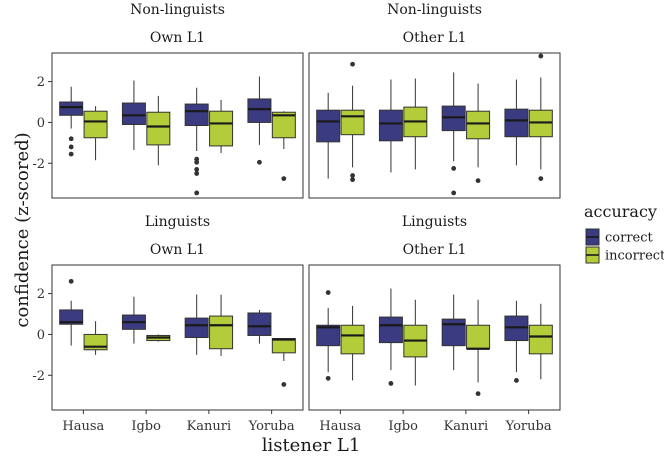 The width and height of the screenshot is (664, 456). I want to click on legend-entry-incorrect: incorrect, so click(624, 255).